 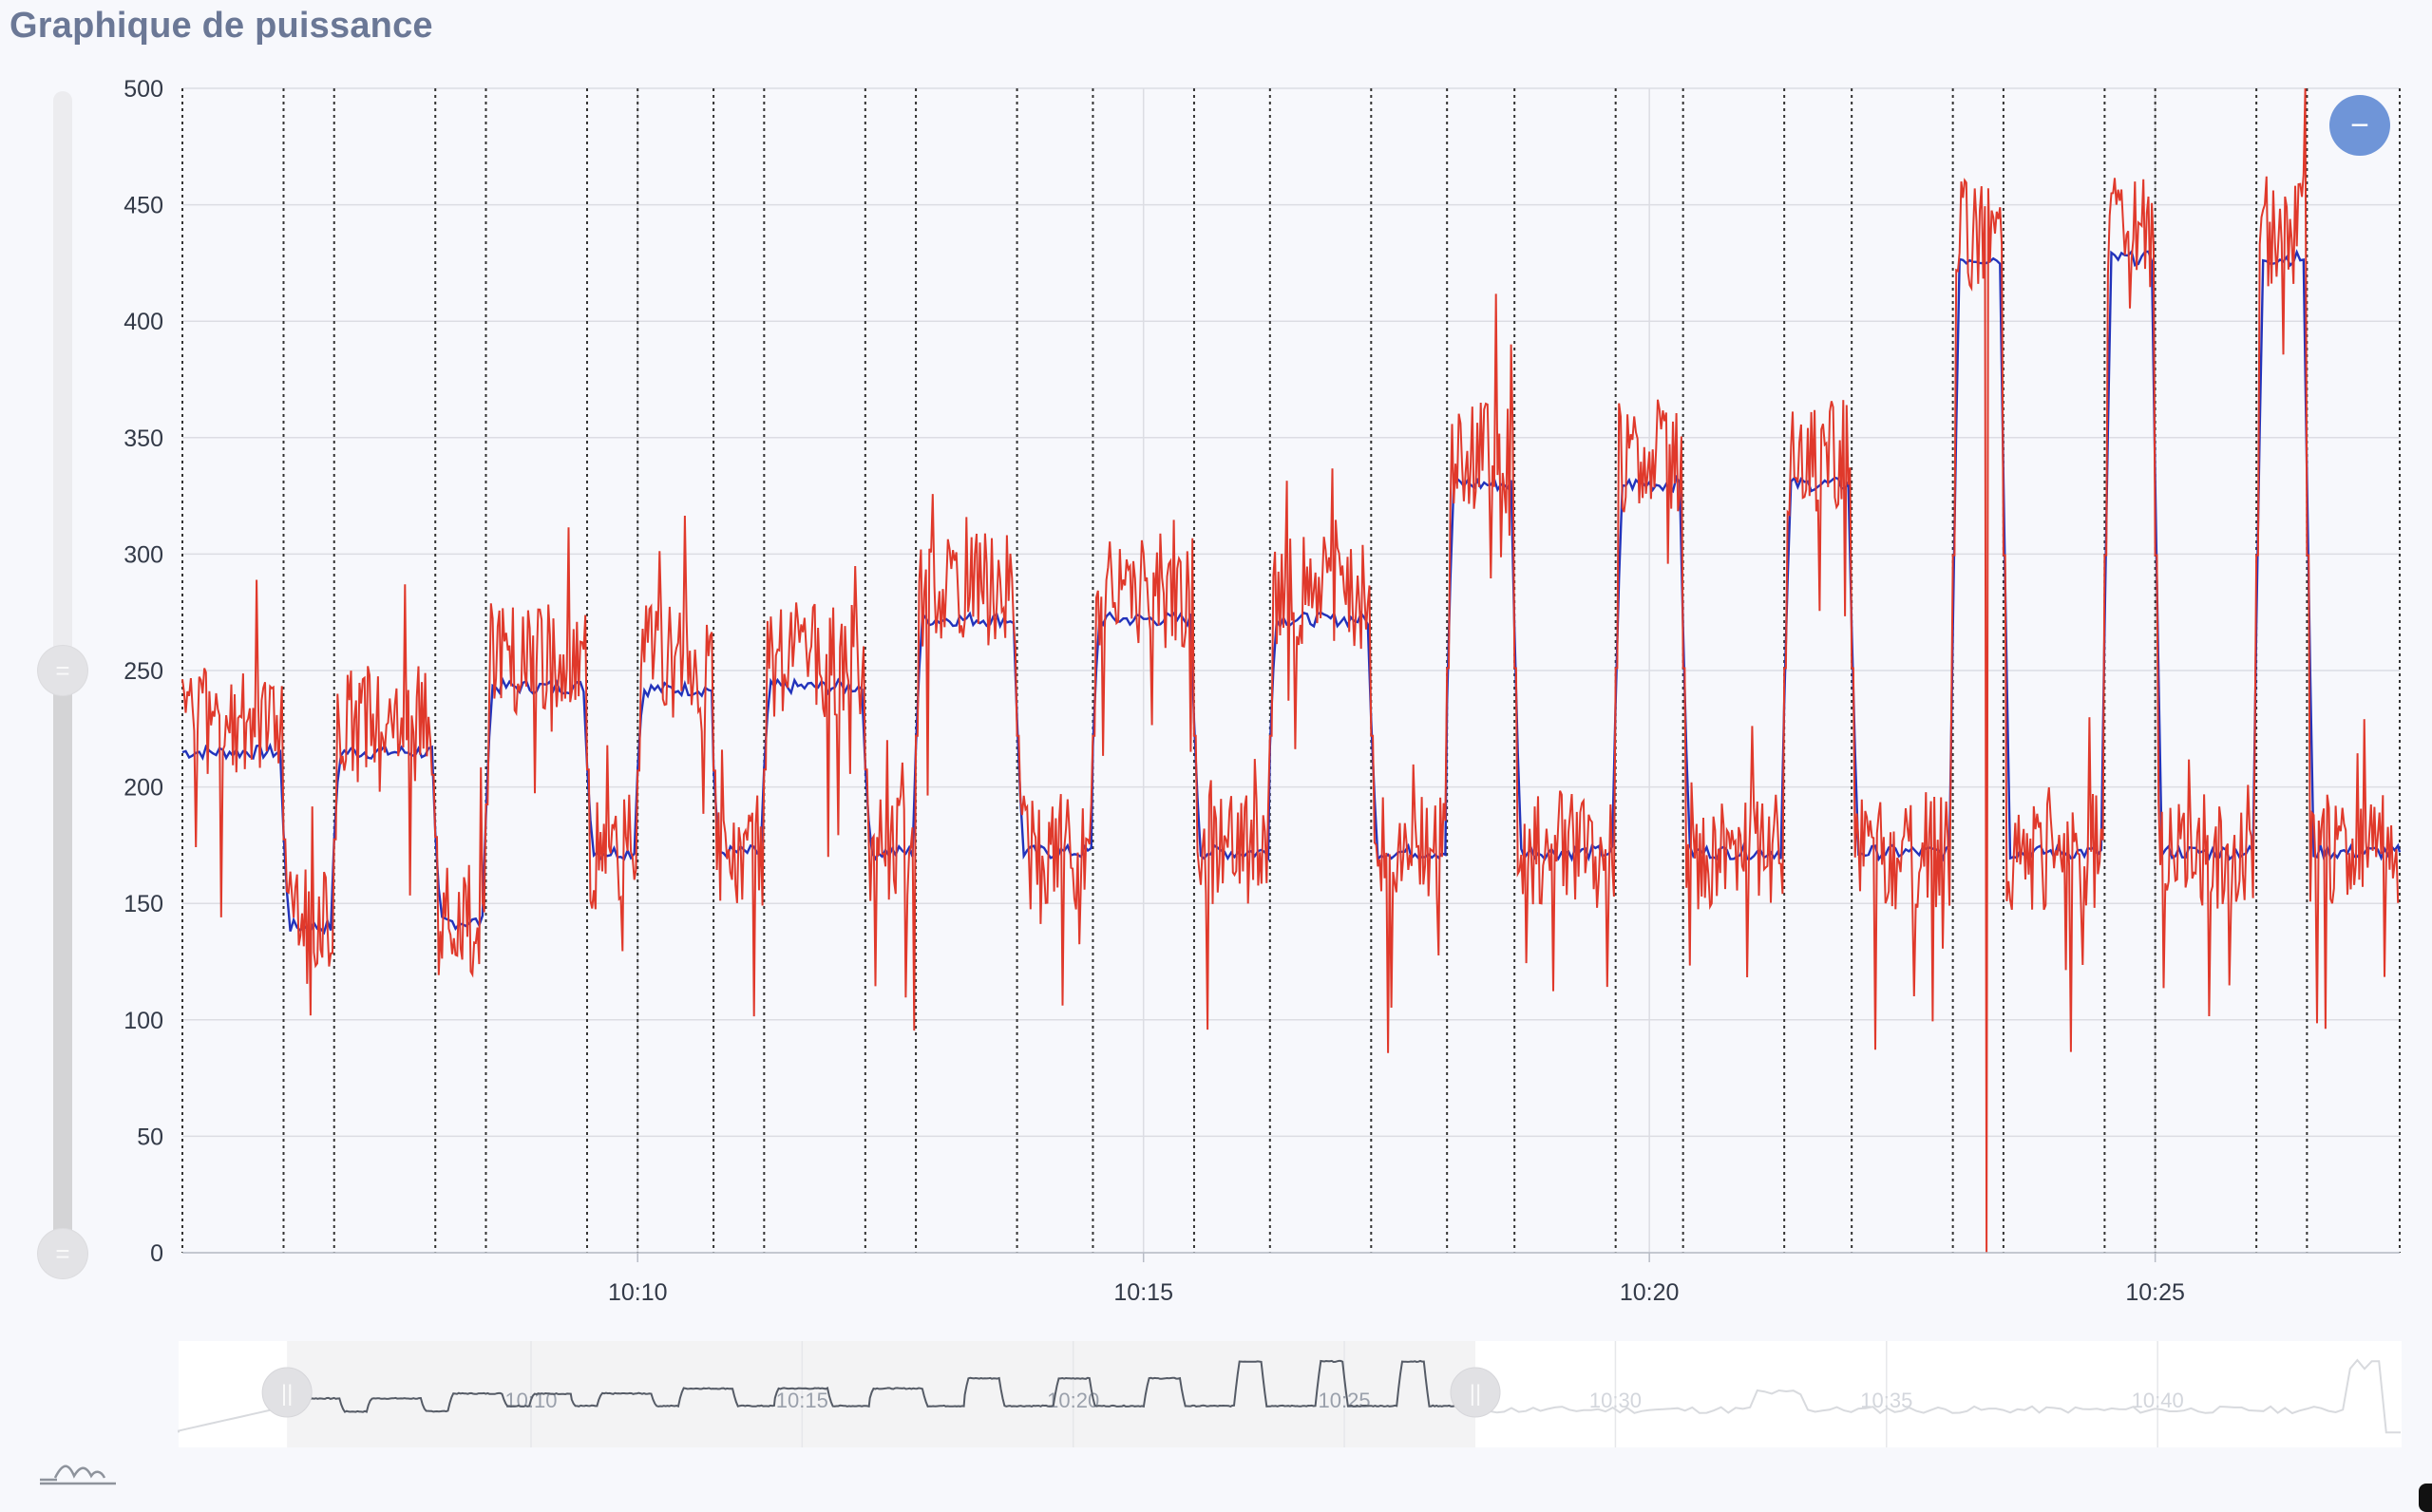 What do you see at coordinates (62, 962) in the screenshot?
I see `y-range-slider-selection` at bounding box center [62, 962].